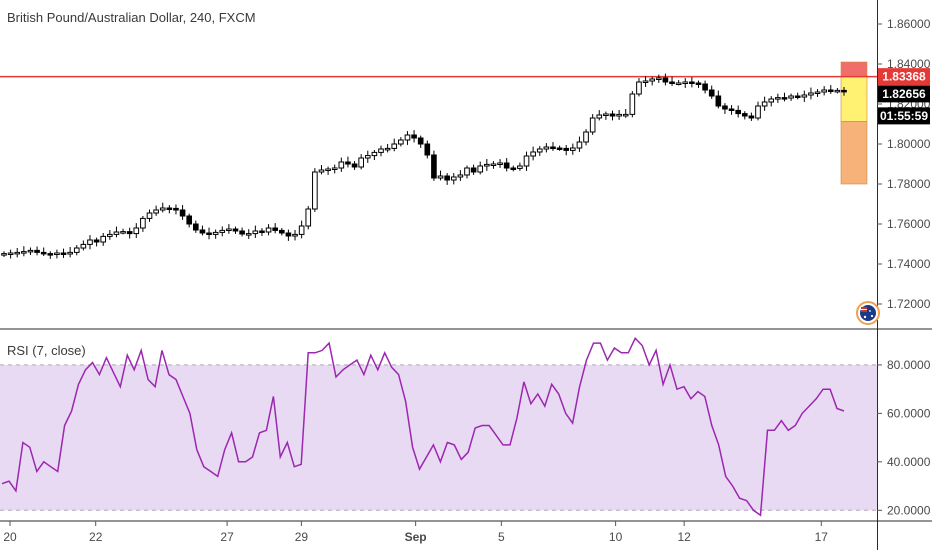  What do you see at coordinates (822, 537) in the screenshot?
I see `time-tick-label: 17` at bounding box center [822, 537].